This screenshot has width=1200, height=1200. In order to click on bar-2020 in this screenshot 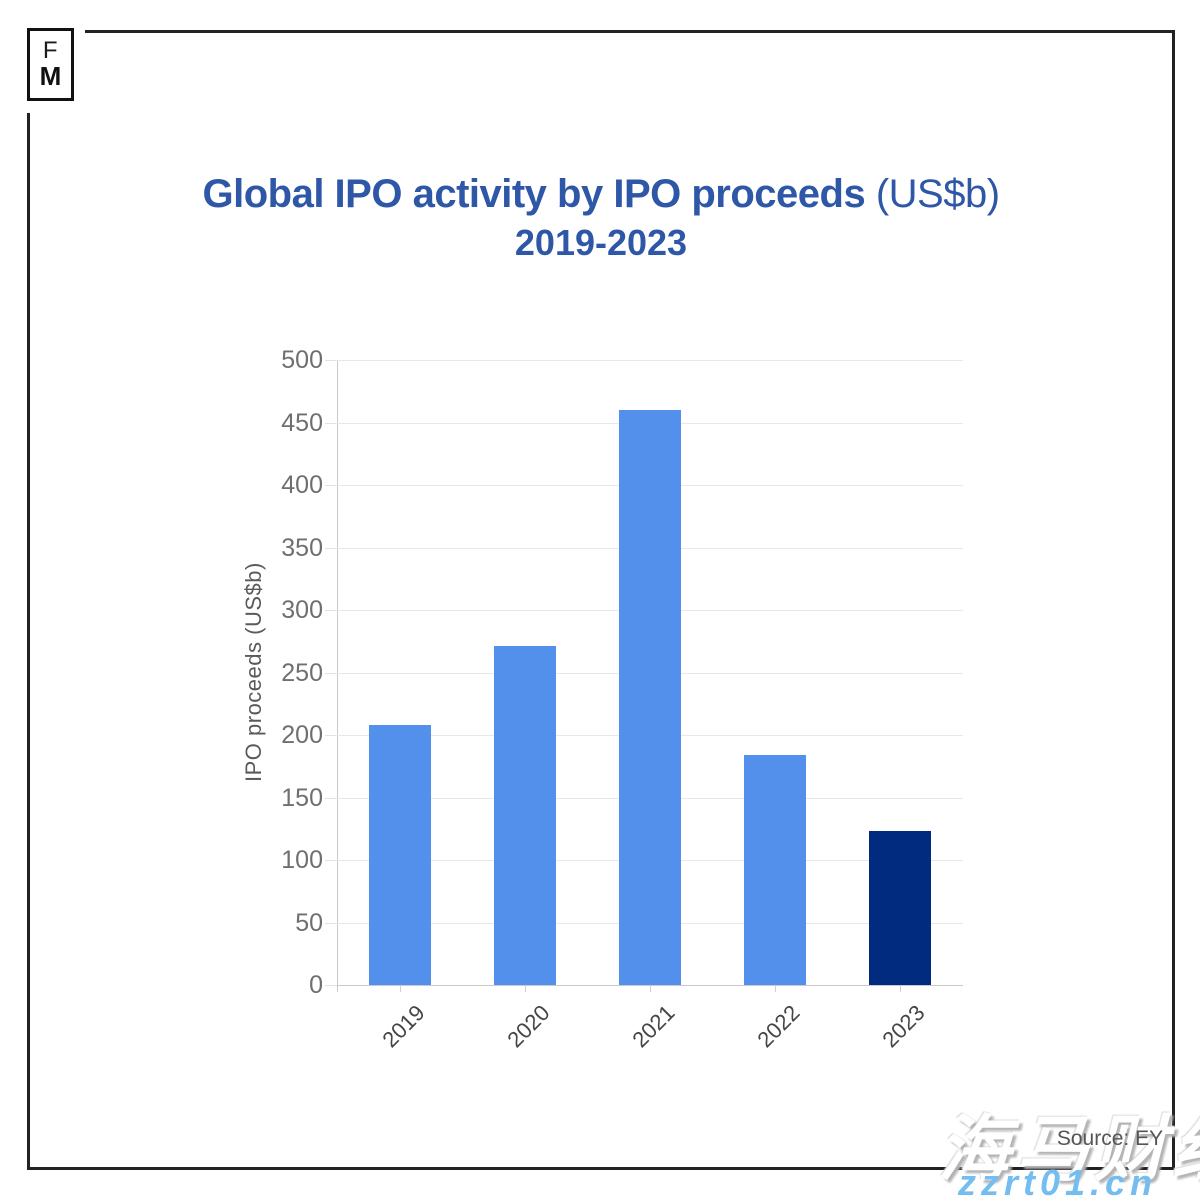, I will do `click(524, 815)`.